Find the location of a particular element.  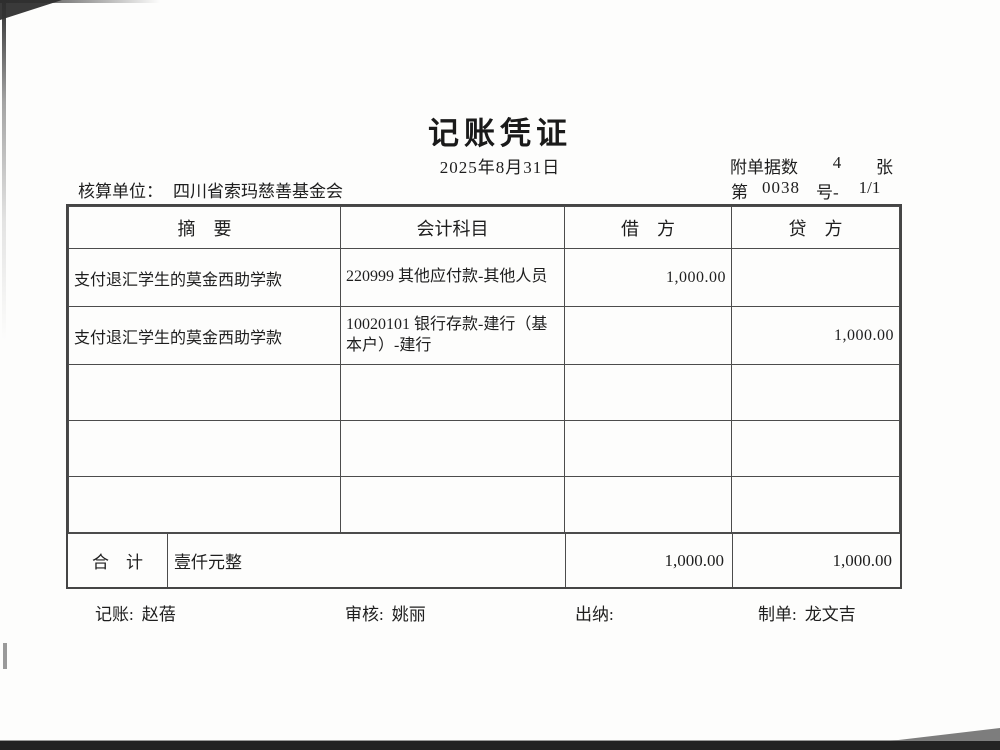

reviewer-label: 审核: is located at coordinates (364, 614).